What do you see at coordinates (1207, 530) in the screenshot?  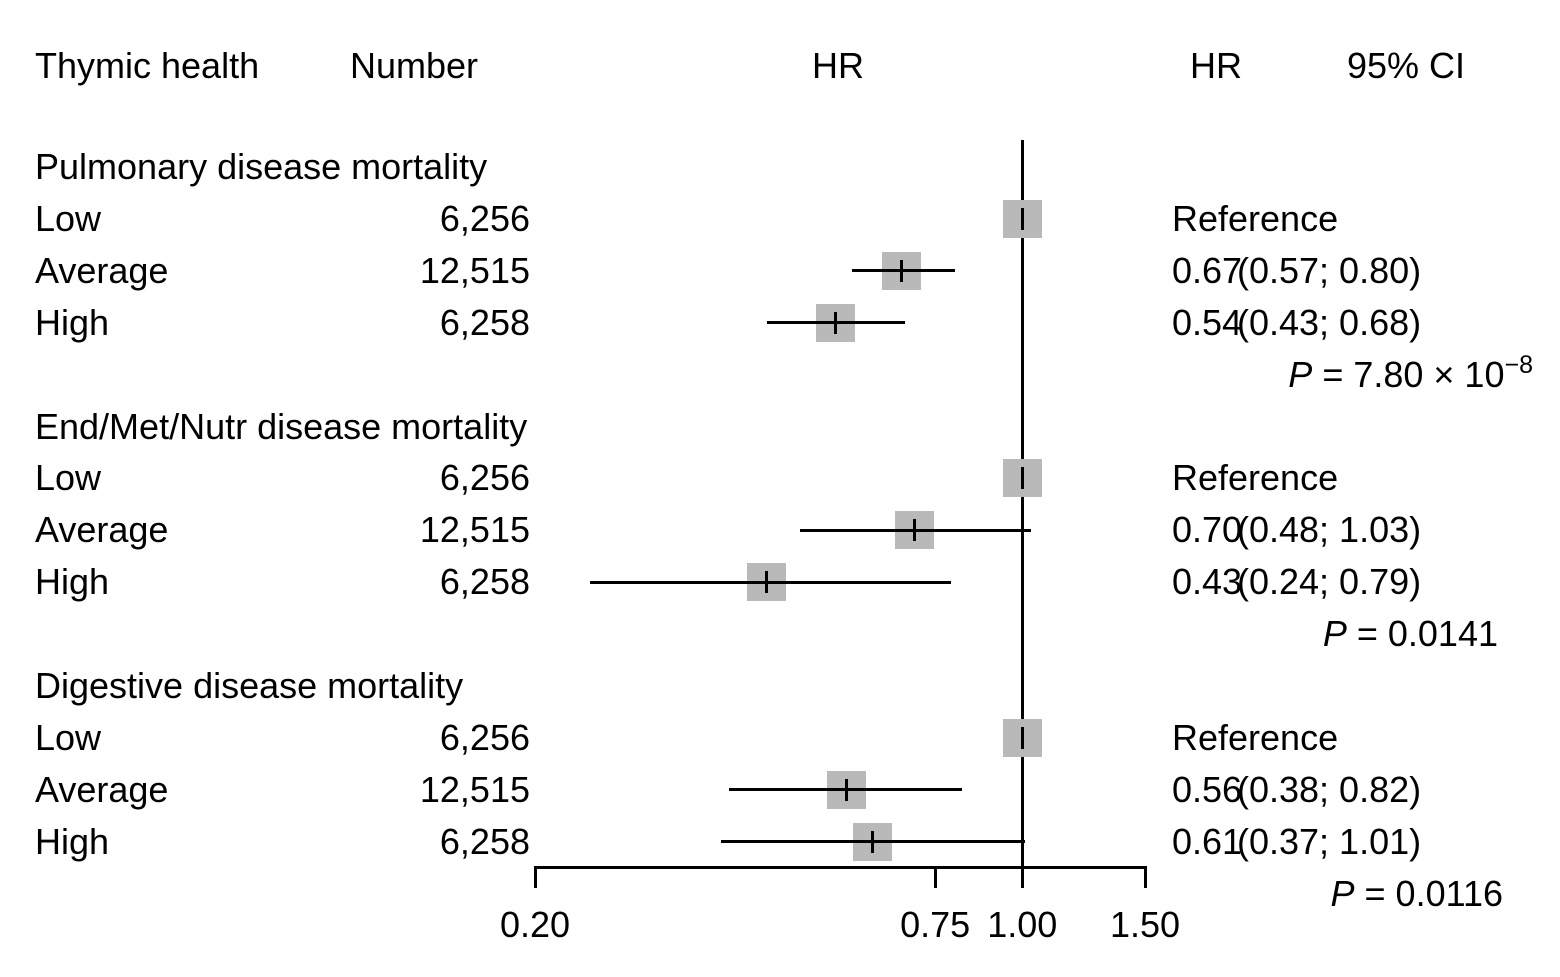 I see `row-hr-value: 0.70` at bounding box center [1207, 530].